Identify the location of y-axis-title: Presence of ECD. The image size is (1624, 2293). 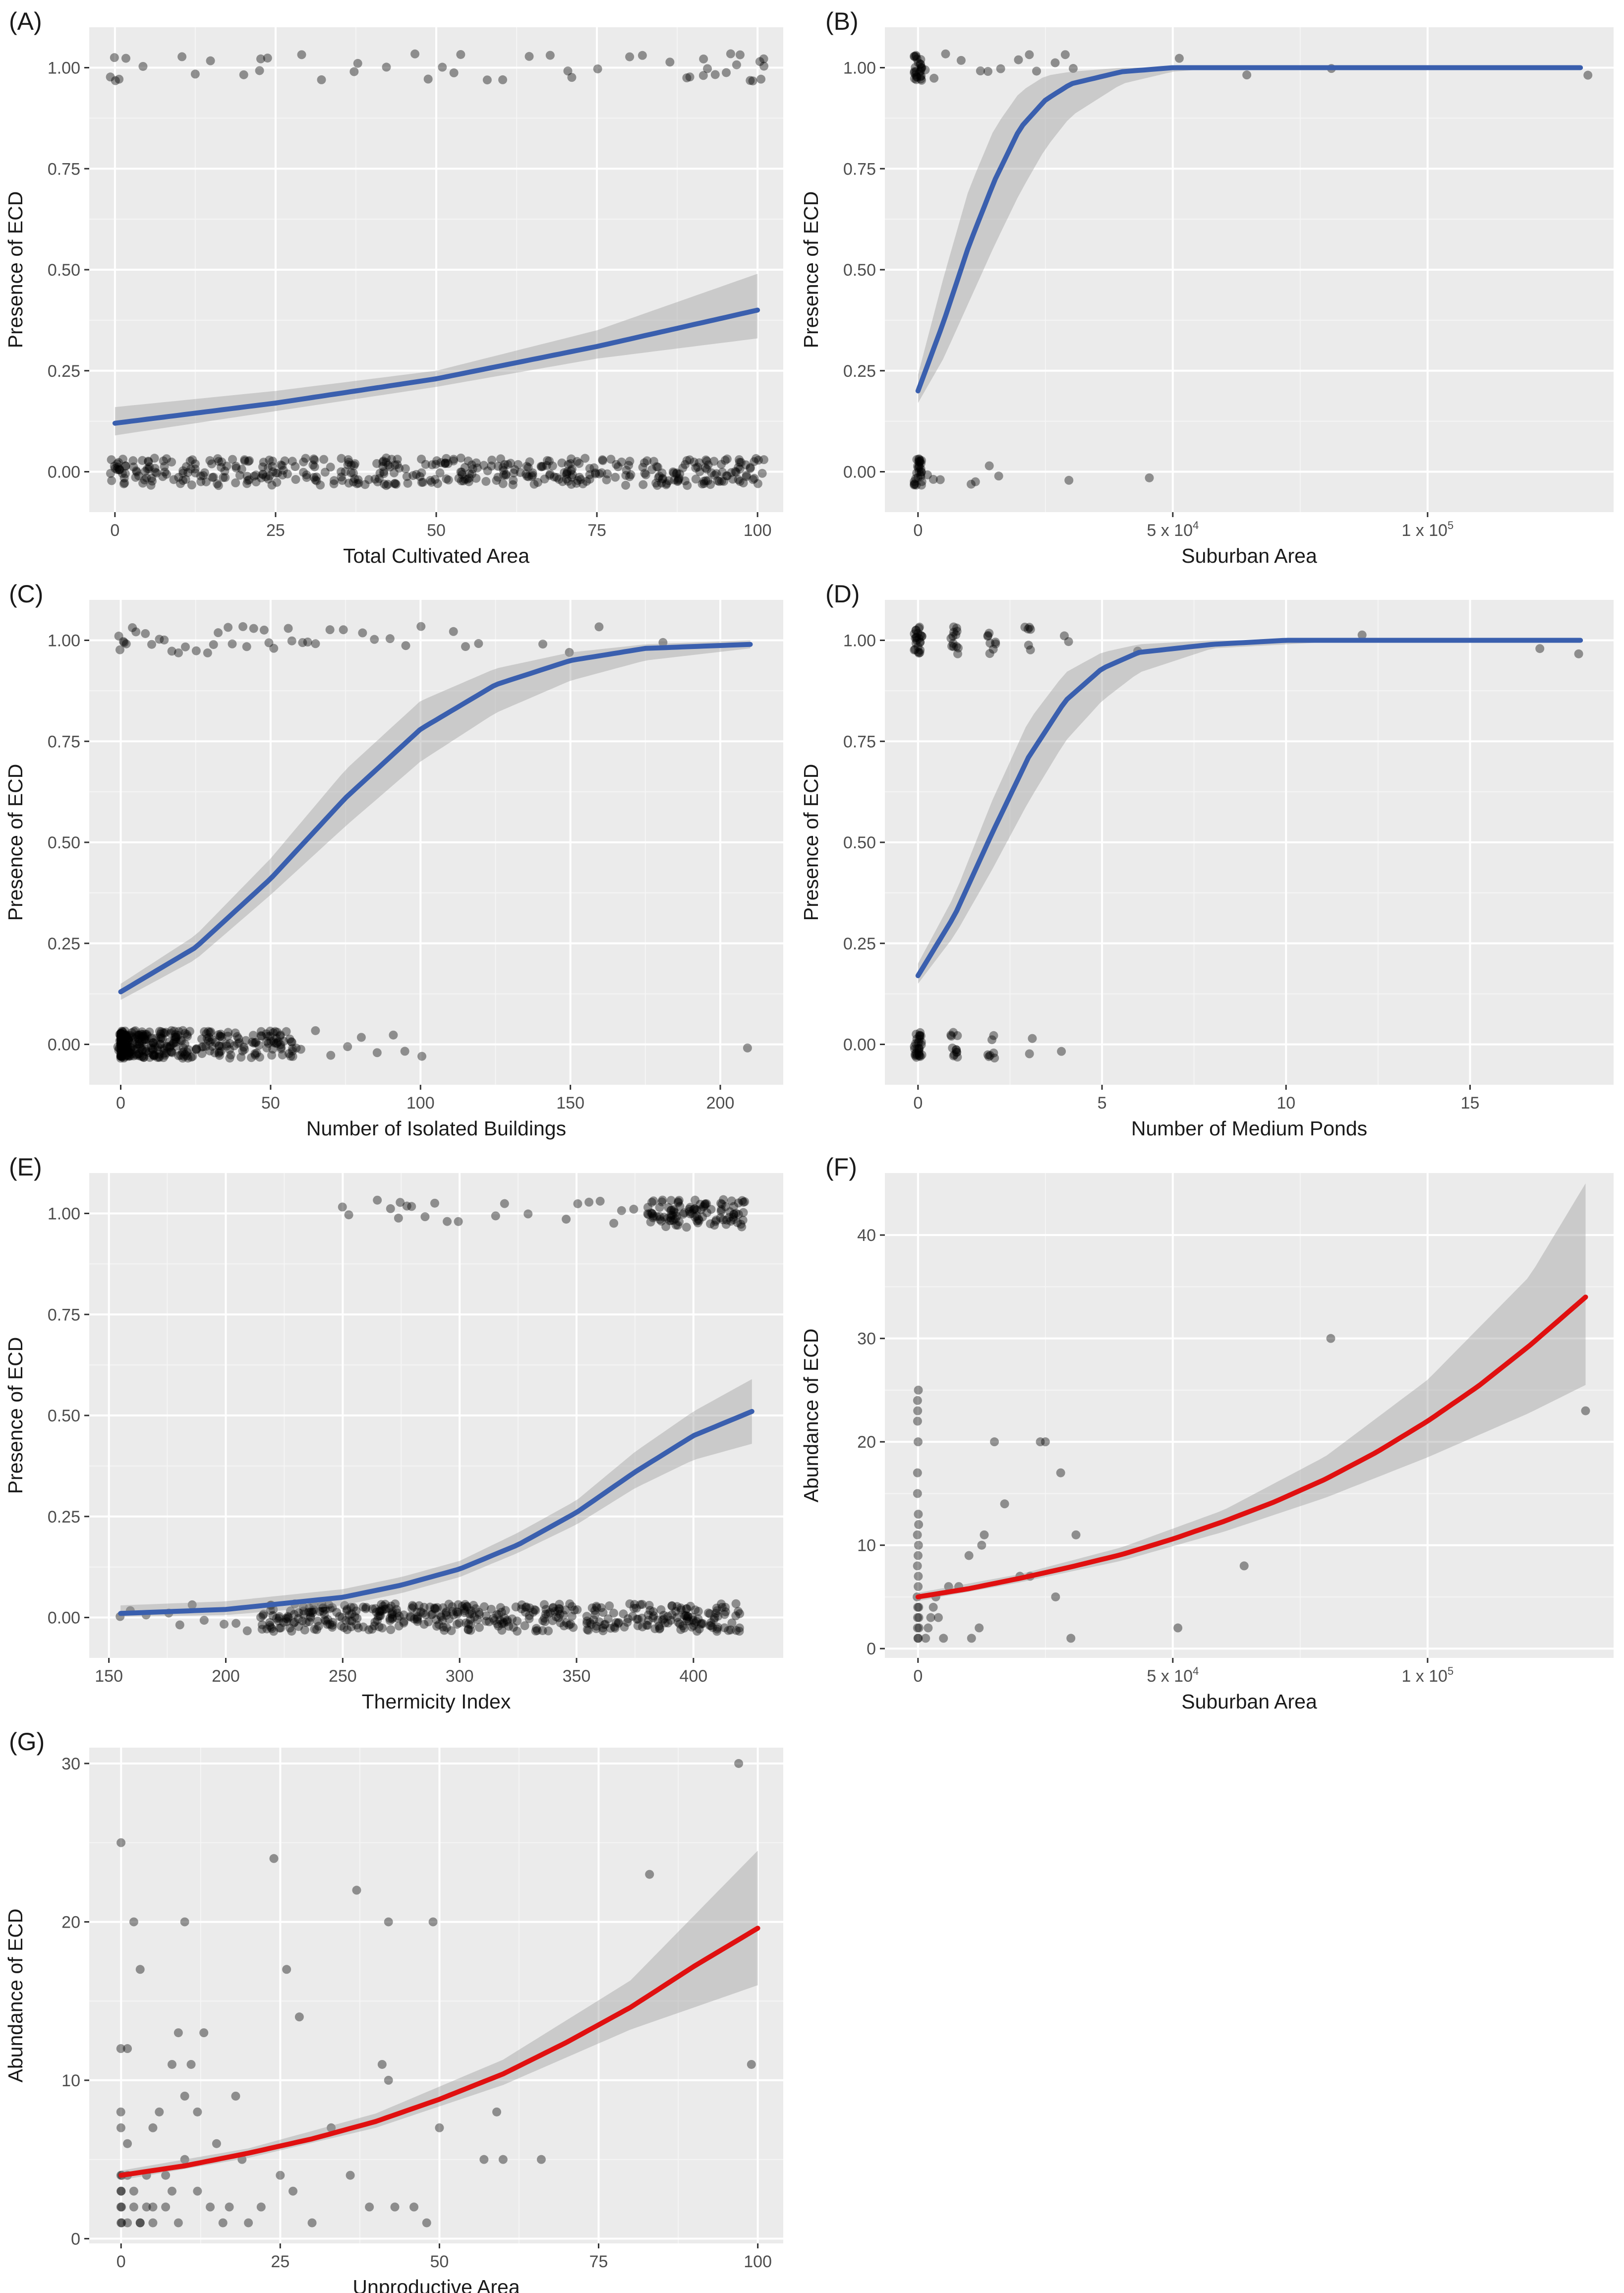
(15, 1416).